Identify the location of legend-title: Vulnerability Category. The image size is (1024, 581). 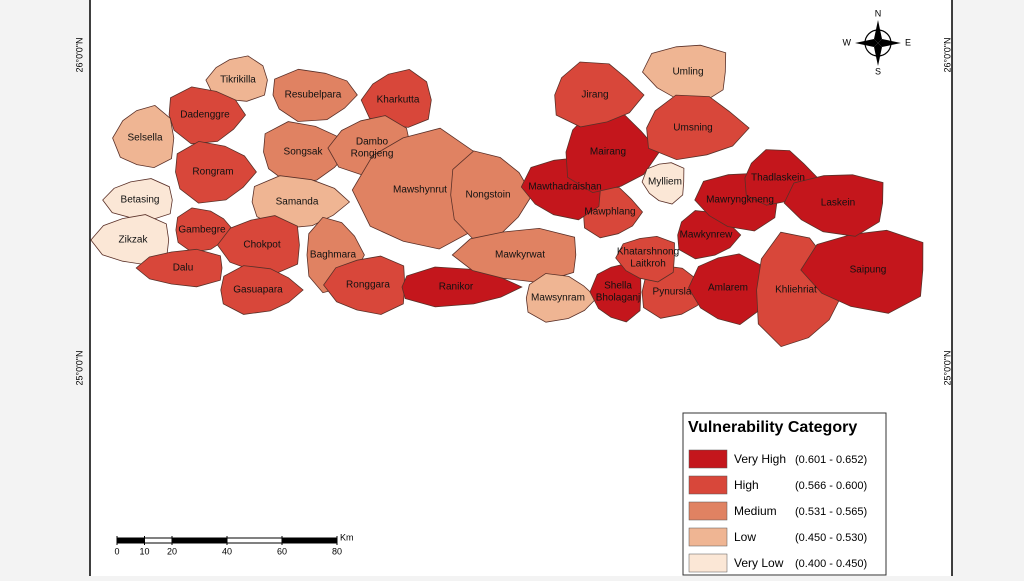
(772, 427).